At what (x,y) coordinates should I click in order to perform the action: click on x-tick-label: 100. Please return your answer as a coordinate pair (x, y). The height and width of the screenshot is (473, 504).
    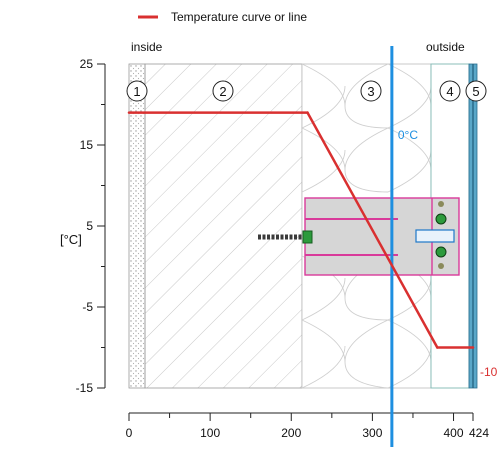
    Looking at the image, I should click on (210, 433).